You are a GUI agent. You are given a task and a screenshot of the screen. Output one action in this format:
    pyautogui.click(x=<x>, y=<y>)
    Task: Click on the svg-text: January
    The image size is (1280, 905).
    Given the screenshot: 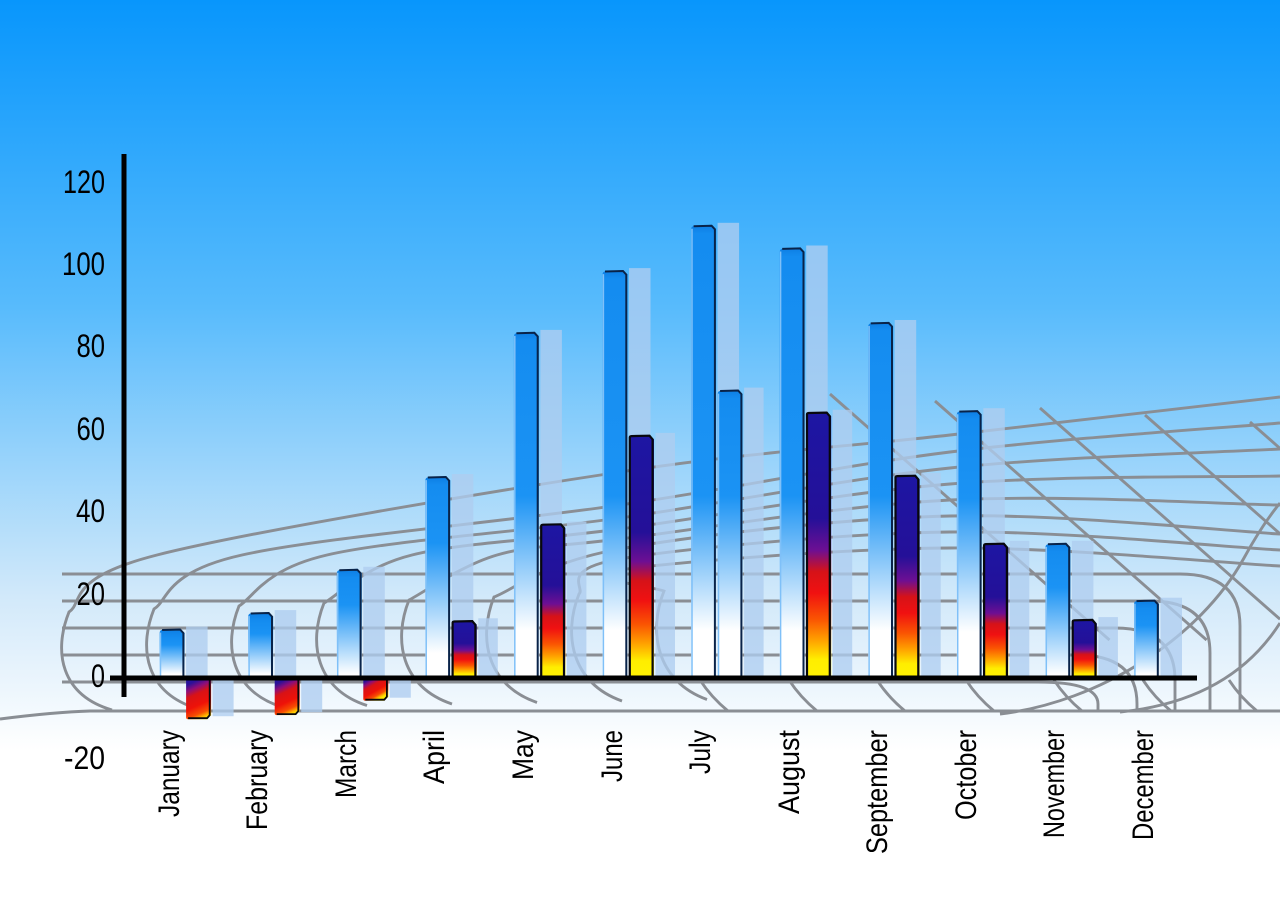 What is the action you would take?
    pyautogui.click(x=169, y=773)
    